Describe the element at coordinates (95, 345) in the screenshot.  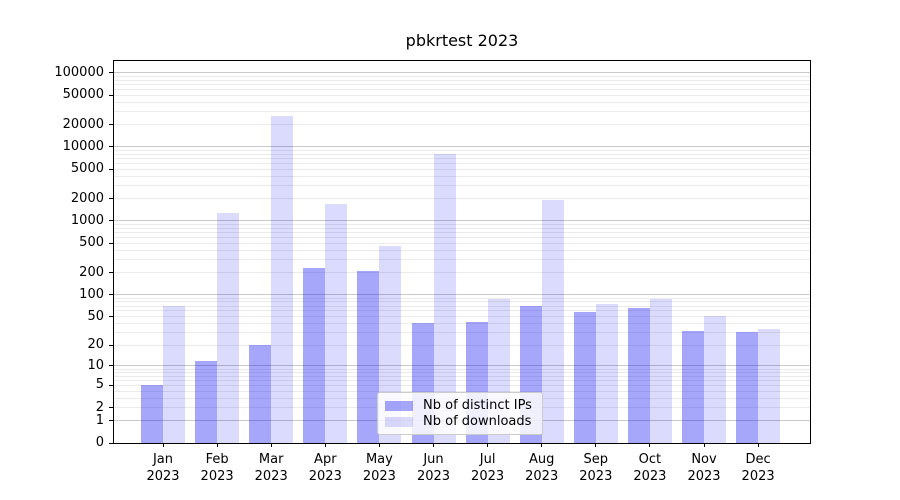
I see `y-tick-label: 20` at that location.